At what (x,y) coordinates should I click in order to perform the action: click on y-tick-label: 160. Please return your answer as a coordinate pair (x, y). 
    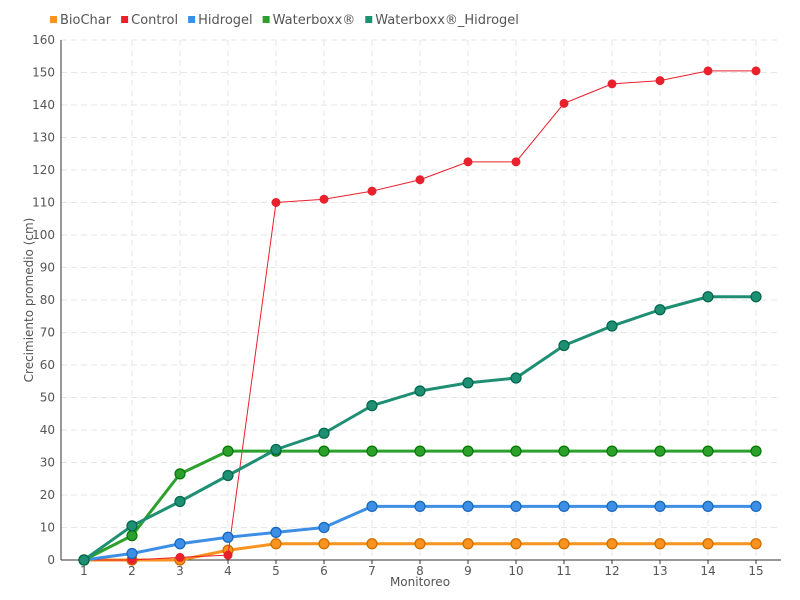
    Looking at the image, I should click on (43, 40).